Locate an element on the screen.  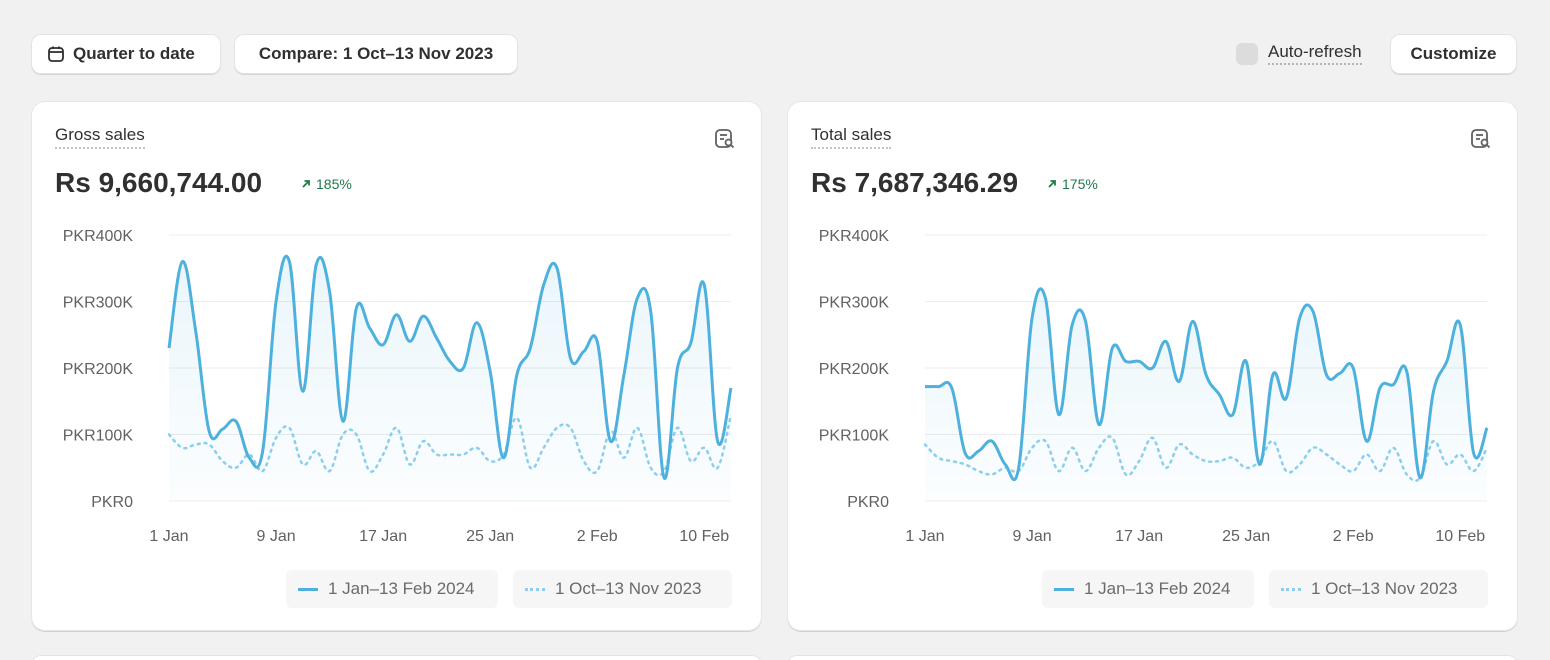
auto-refresh-label: Auto-refresh is located at coordinates (1315, 53).